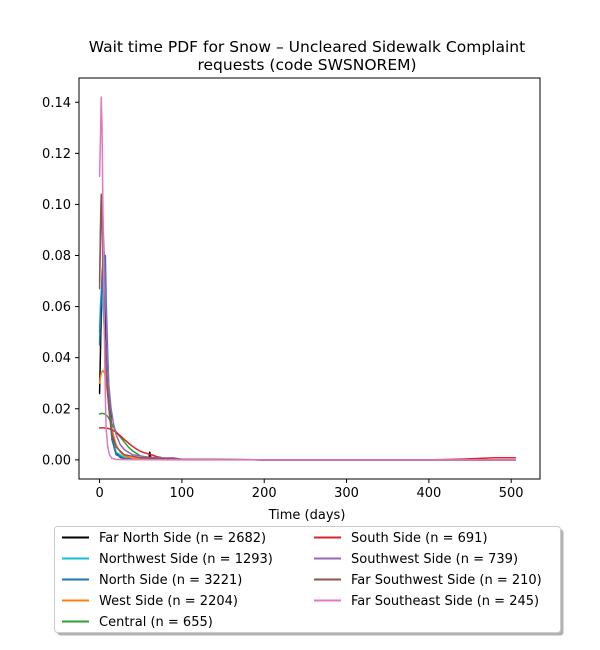 The image size is (600, 650). I want to click on y-tick-label: 0.02, so click(56, 409).